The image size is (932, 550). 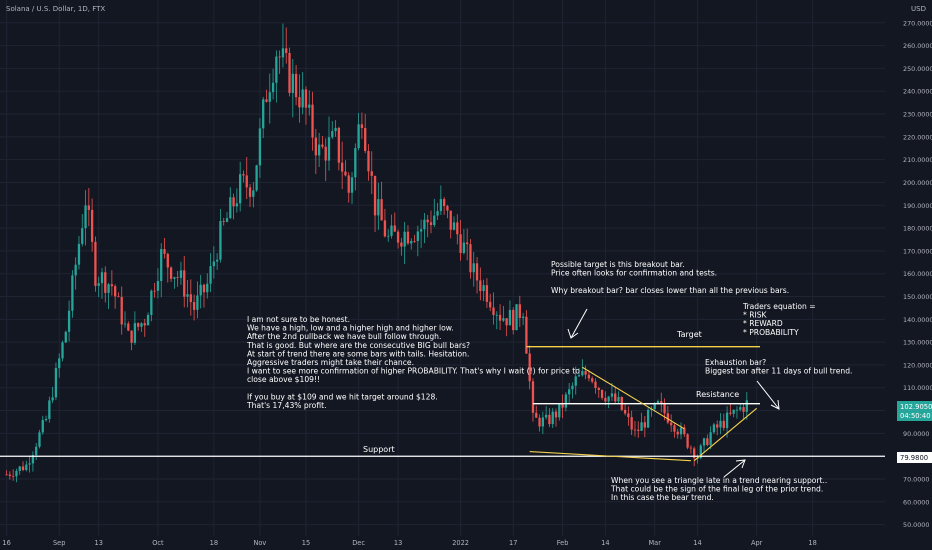 What do you see at coordinates (99, 543) in the screenshot?
I see `x-tick-label: 13` at bounding box center [99, 543].